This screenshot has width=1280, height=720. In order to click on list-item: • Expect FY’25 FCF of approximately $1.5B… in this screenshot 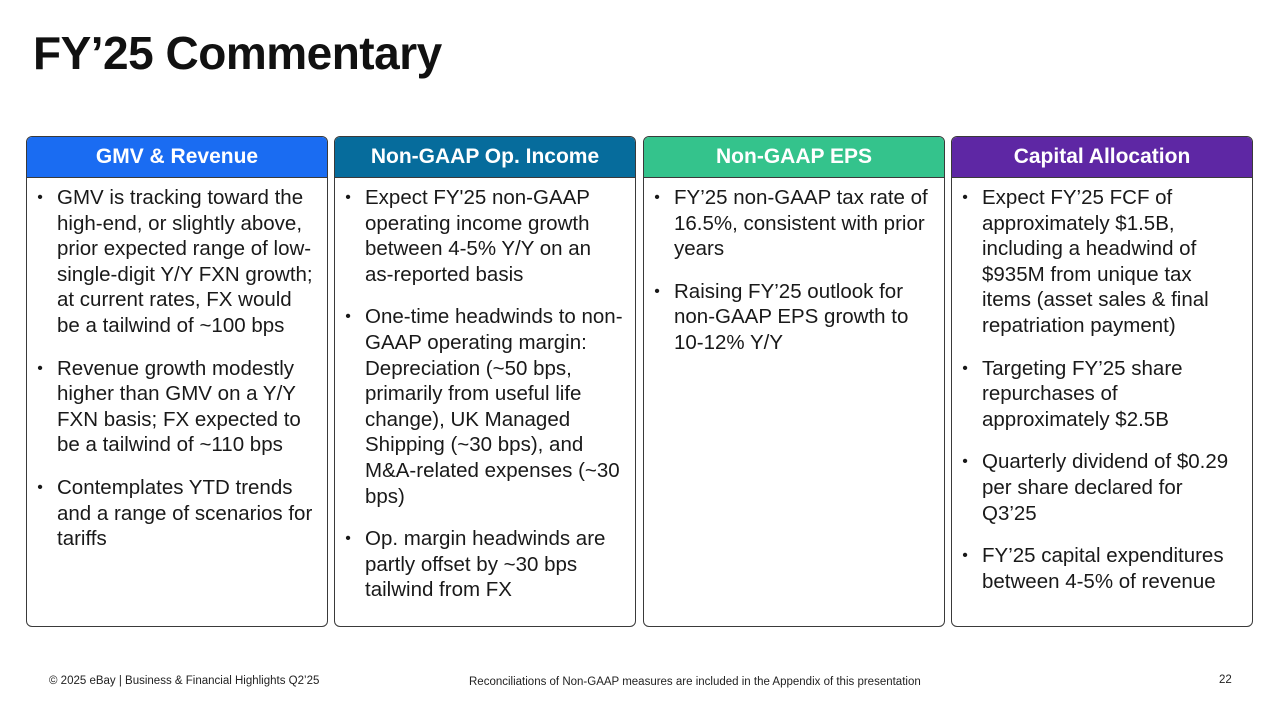, I will do `click(1100, 262)`.